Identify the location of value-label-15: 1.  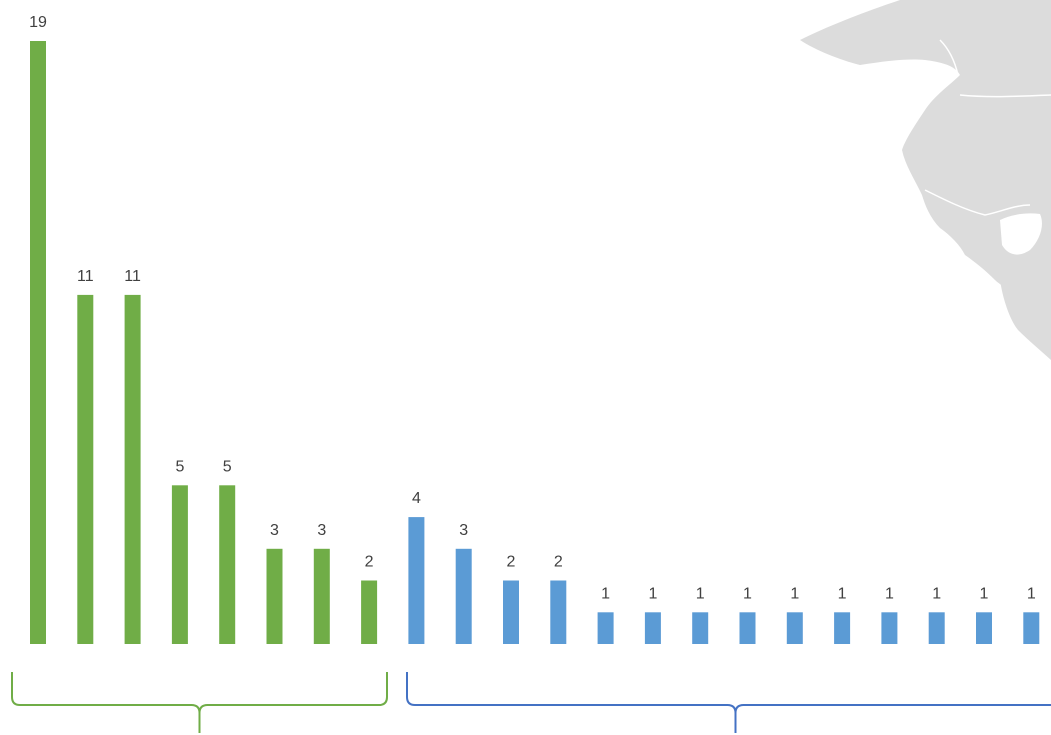
(700, 593).